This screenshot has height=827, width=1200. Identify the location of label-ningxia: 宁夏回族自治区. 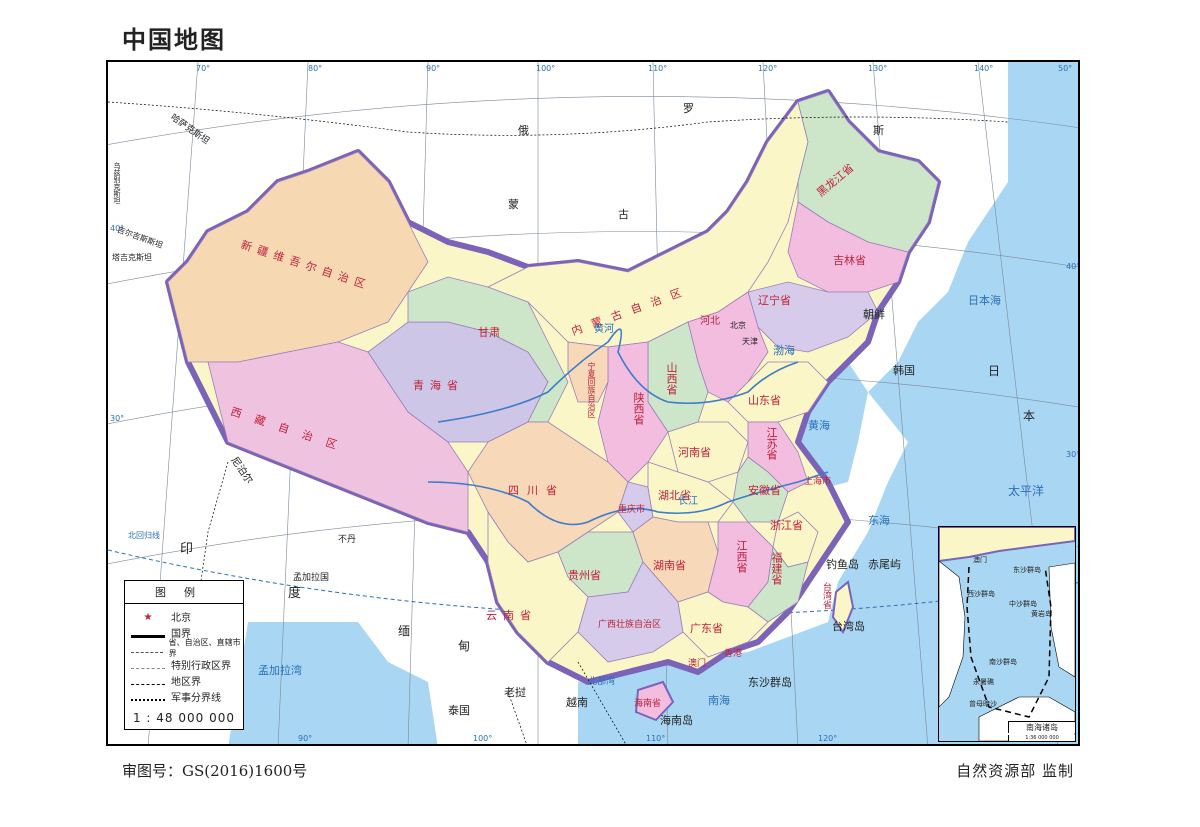
(591, 390).